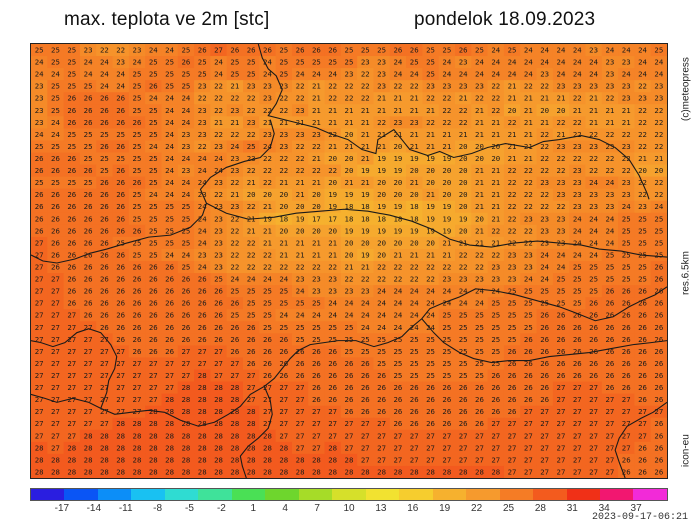 This screenshot has width=700, height=525. What do you see at coordinates (349, 508) in the screenshot?
I see `color-scale-tick: 10` at bounding box center [349, 508].